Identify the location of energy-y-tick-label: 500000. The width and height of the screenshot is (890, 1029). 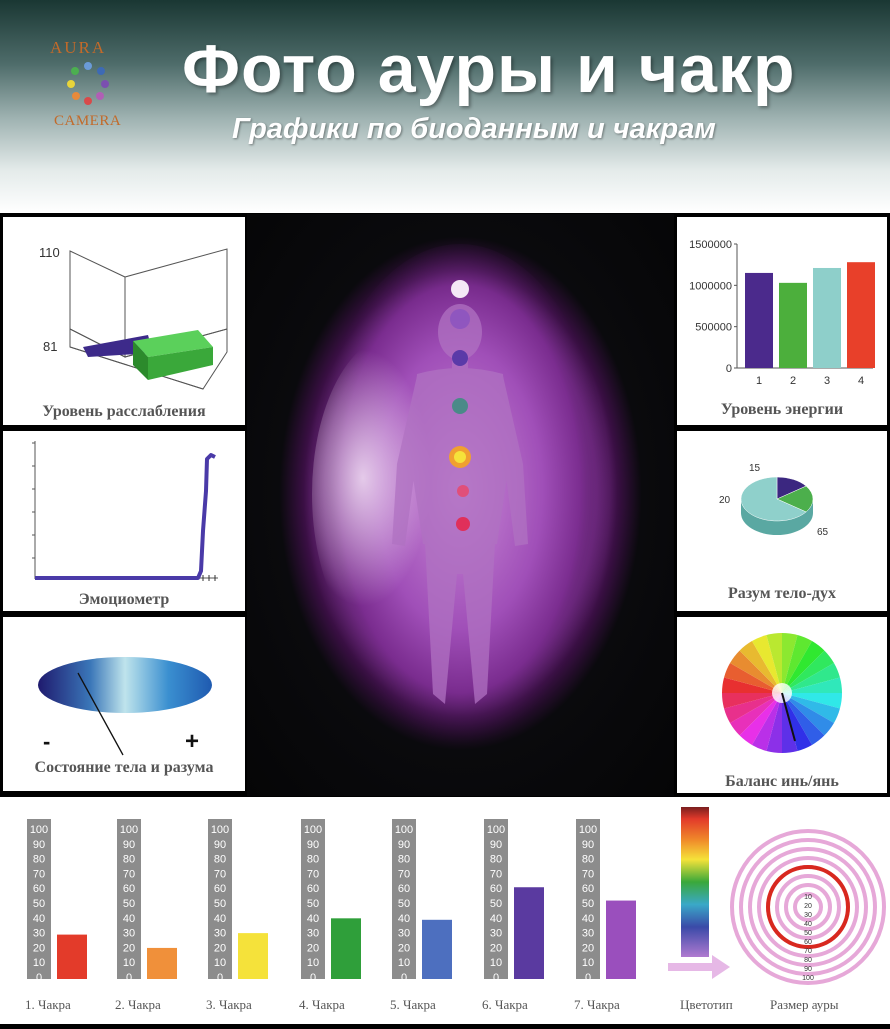
(713, 328).